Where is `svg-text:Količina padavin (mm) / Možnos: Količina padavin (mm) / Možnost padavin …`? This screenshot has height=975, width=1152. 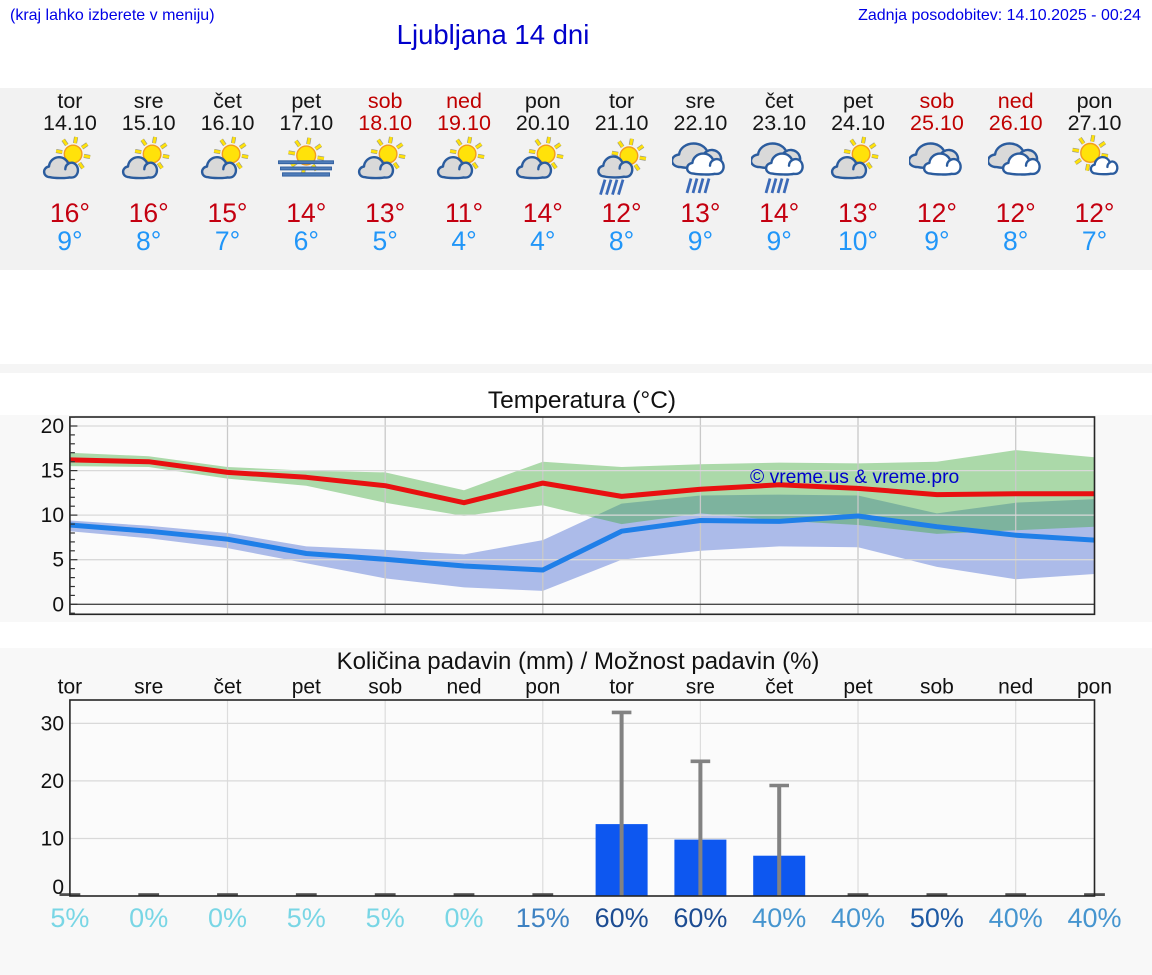
svg-text:Količina padavin (mm) / Možnos: Količina padavin (mm) / Možnost padavin … is located at coordinates (578, 661).